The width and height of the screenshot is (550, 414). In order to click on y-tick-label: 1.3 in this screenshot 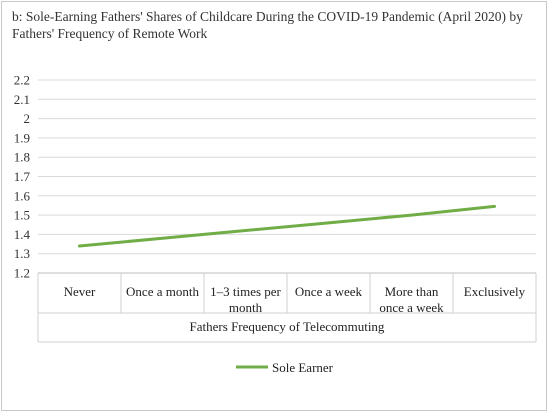, I will do `click(22, 253)`.